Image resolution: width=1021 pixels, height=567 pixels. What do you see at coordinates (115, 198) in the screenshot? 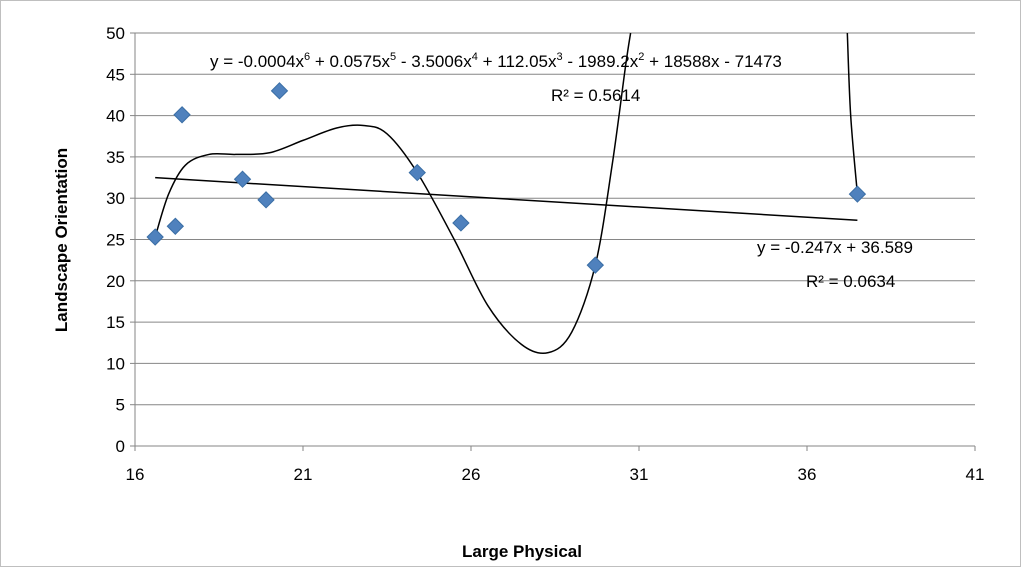
I see `y-tick-label: 30` at bounding box center [115, 198].